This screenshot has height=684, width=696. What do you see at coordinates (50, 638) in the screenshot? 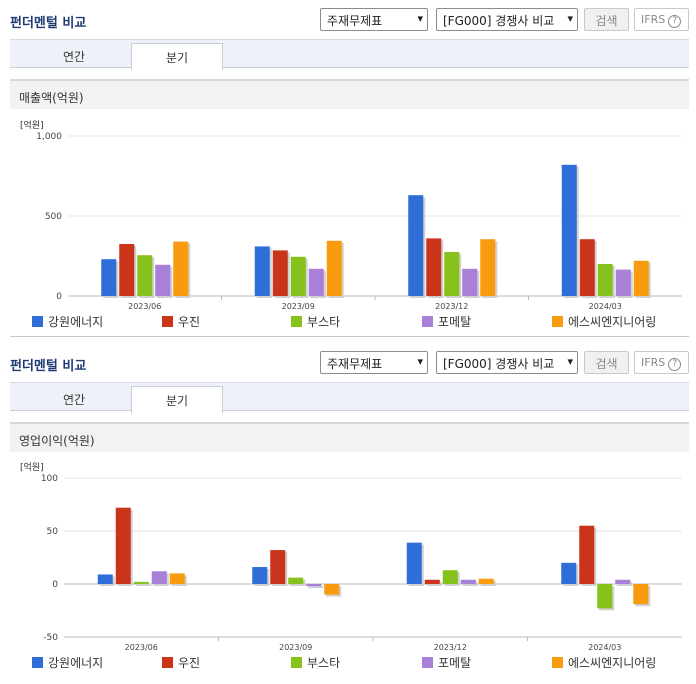
I see `y-tick-label: -50` at bounding box center [50, 638].